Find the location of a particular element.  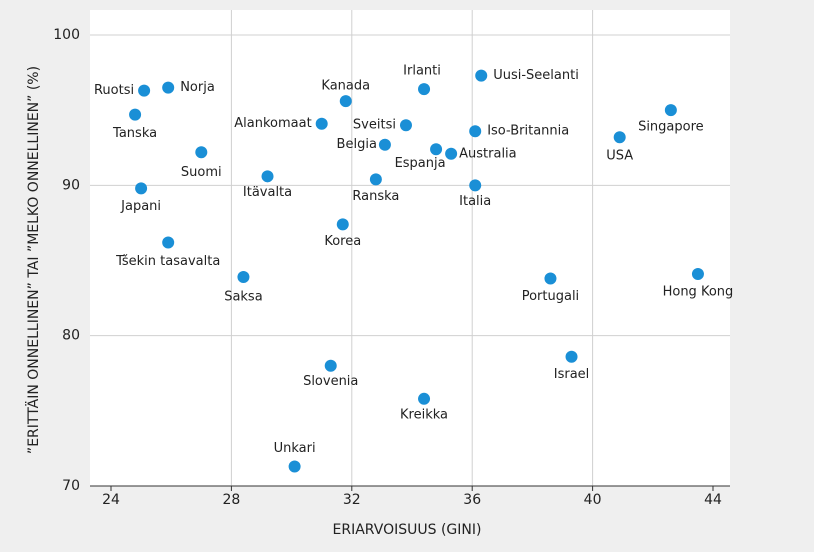

x-tick-label: 36 is located at coordinates (472, 500).